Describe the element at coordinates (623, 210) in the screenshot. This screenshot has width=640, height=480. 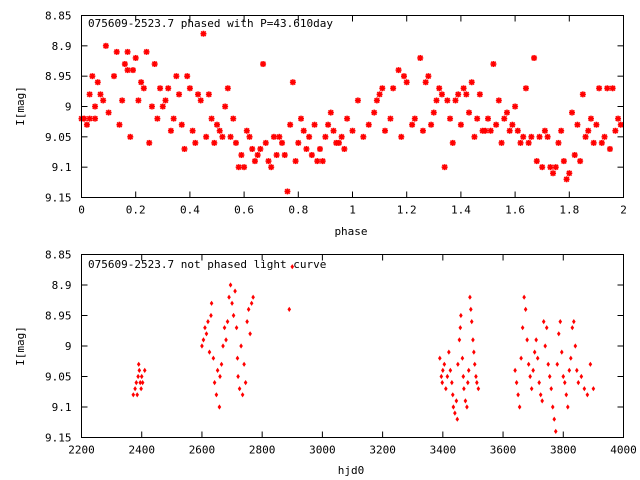
I see `x-tick-label: 2` at that location.